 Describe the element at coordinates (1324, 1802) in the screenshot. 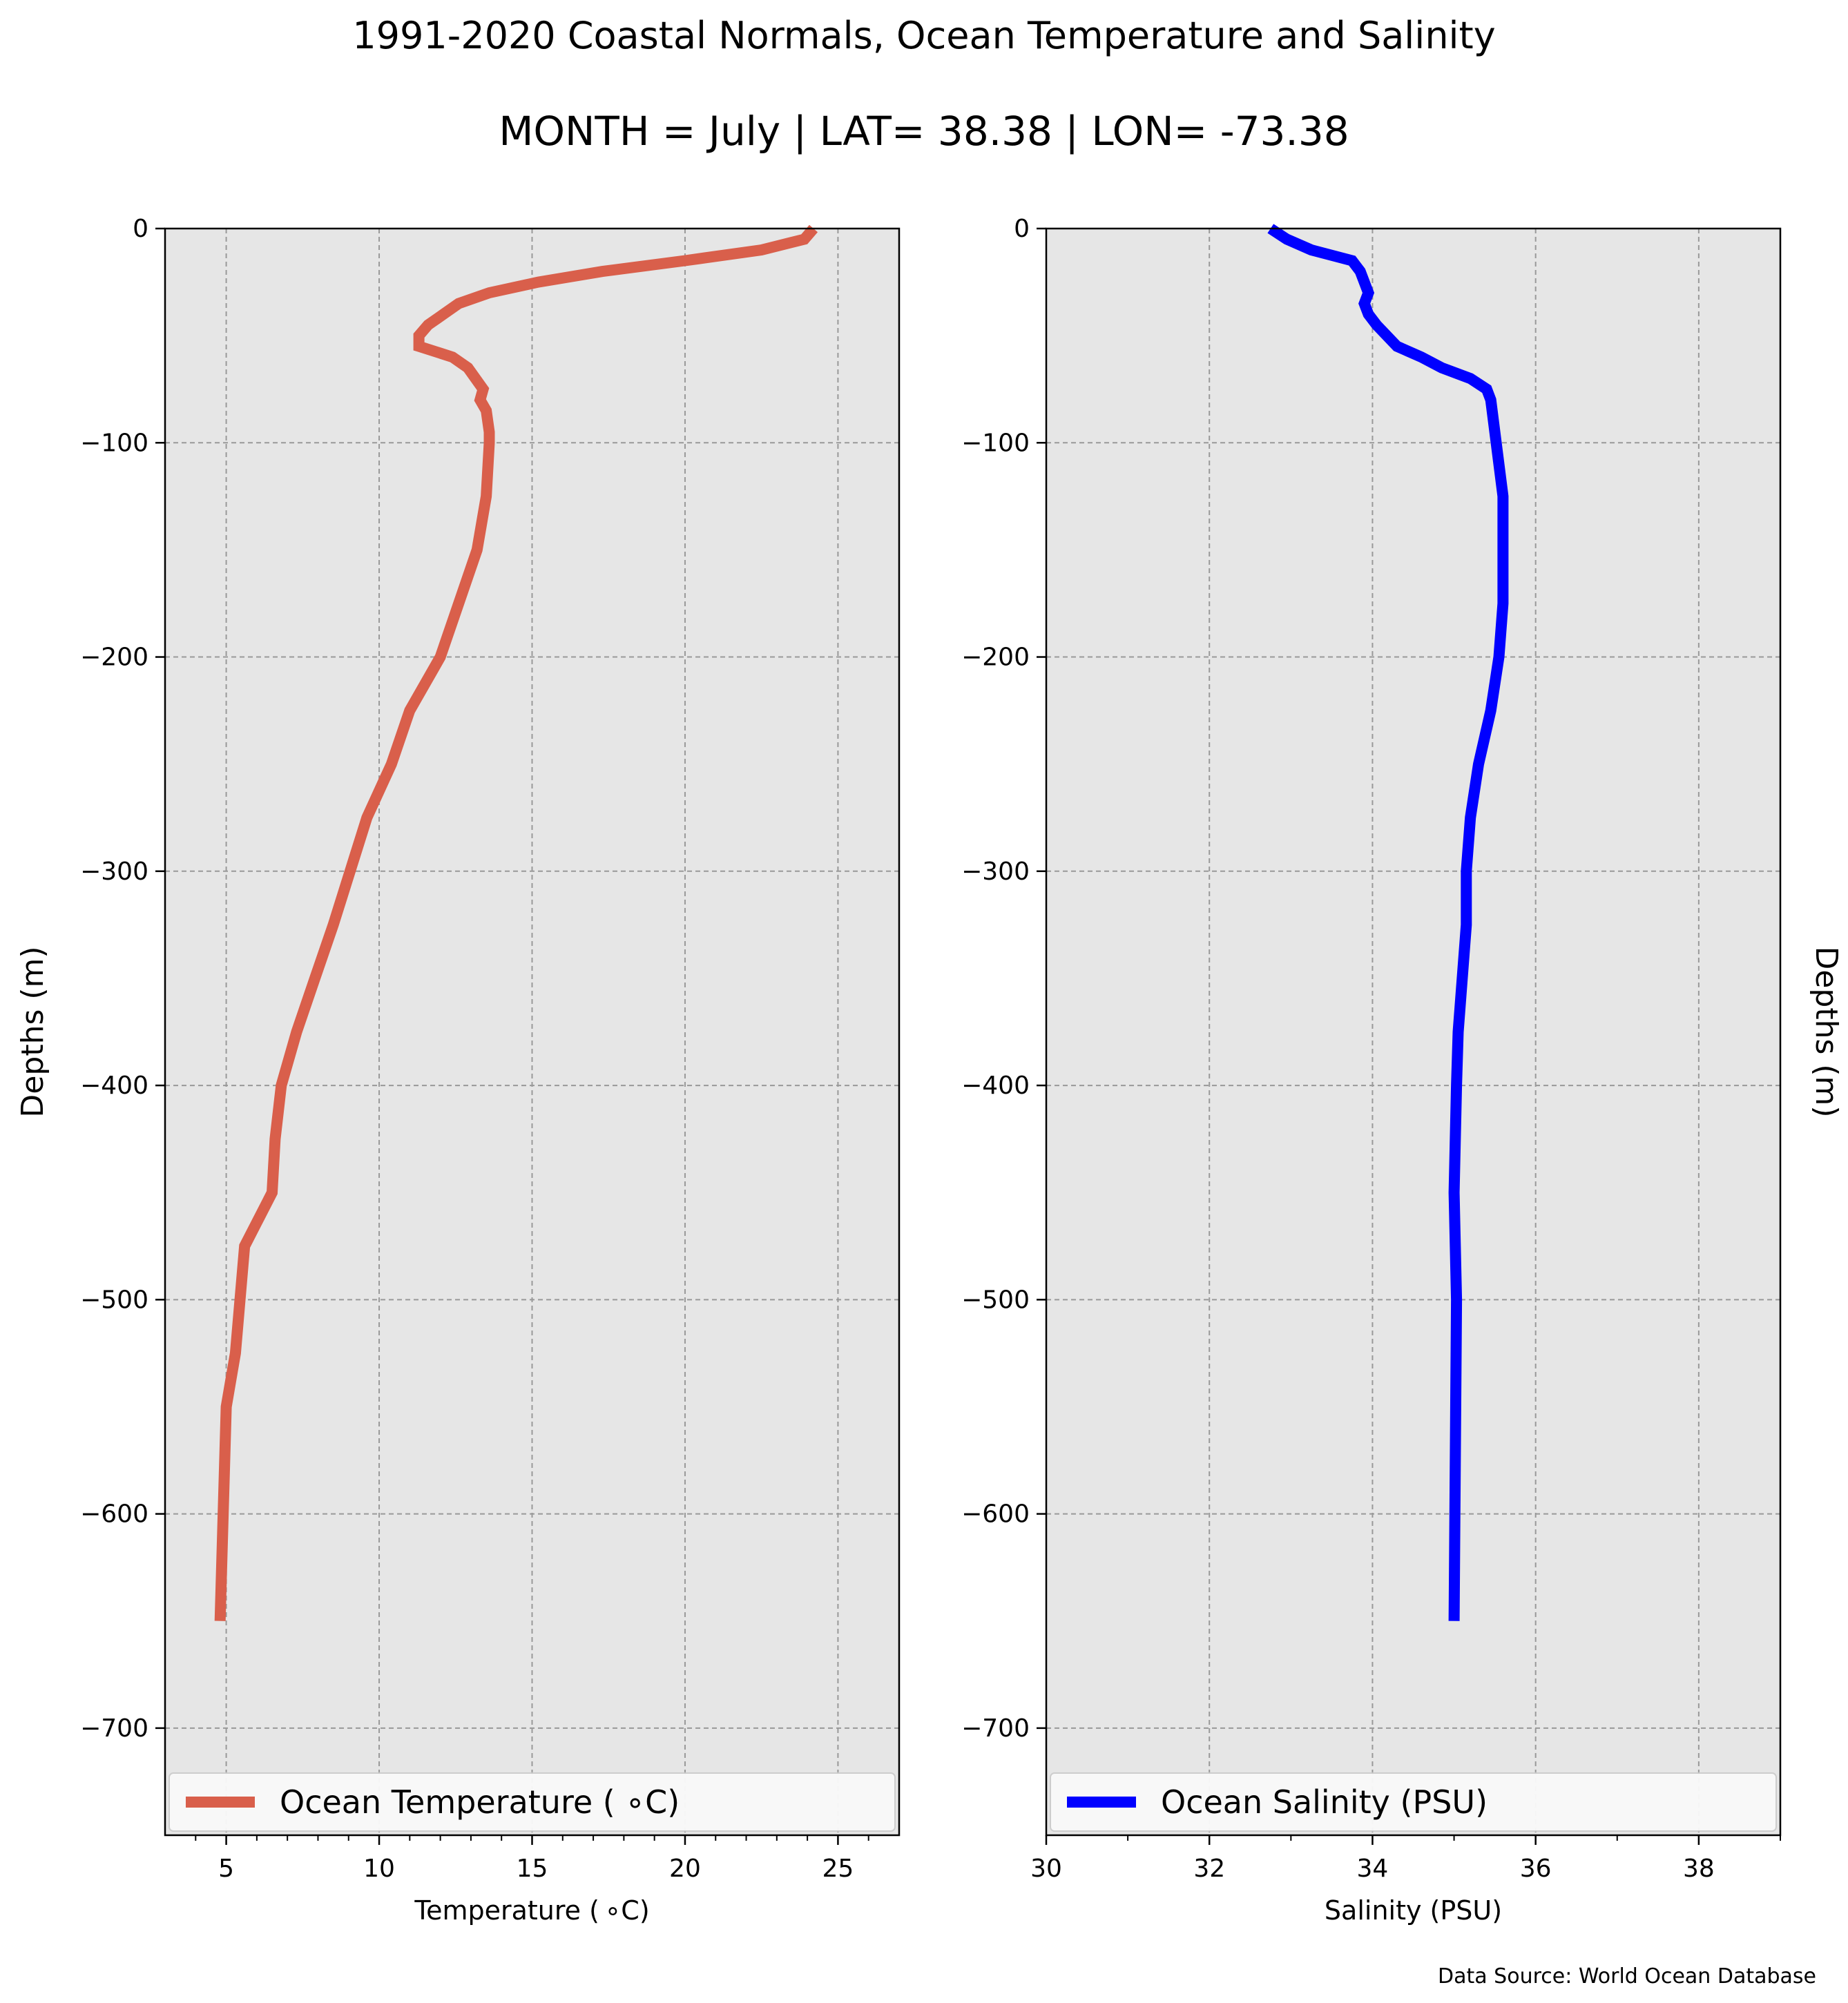

I see `salinity-legend-label: Ocean Salinity (PSU)` at that location.